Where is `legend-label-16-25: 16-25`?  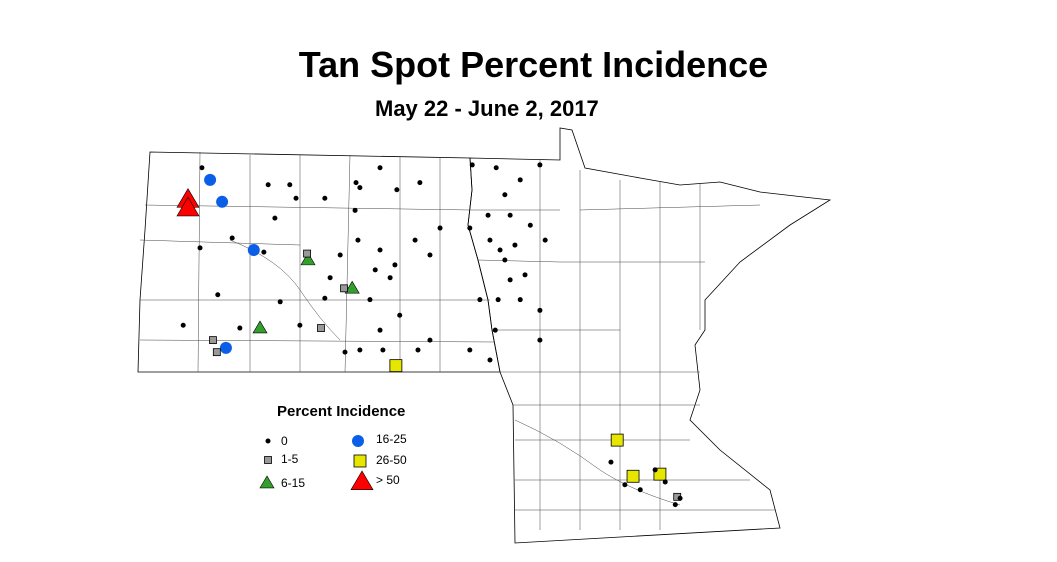 legend-label-16-25: 16-25 is located at coordinates (391, 439).